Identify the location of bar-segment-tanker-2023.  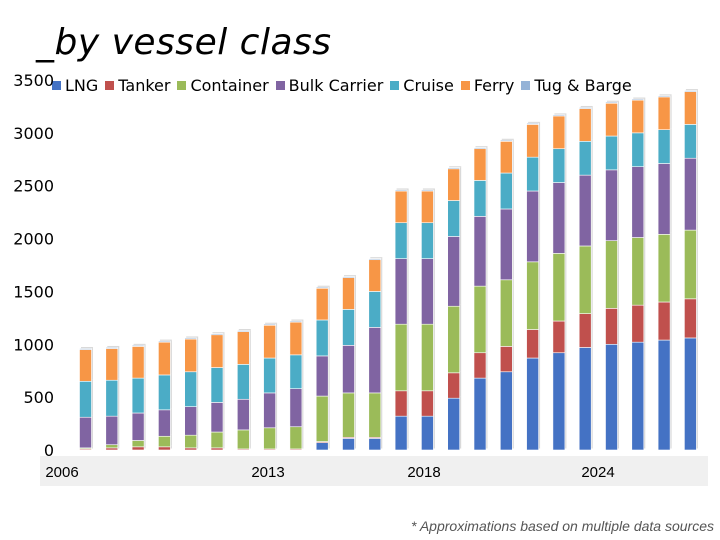
(532, 344).